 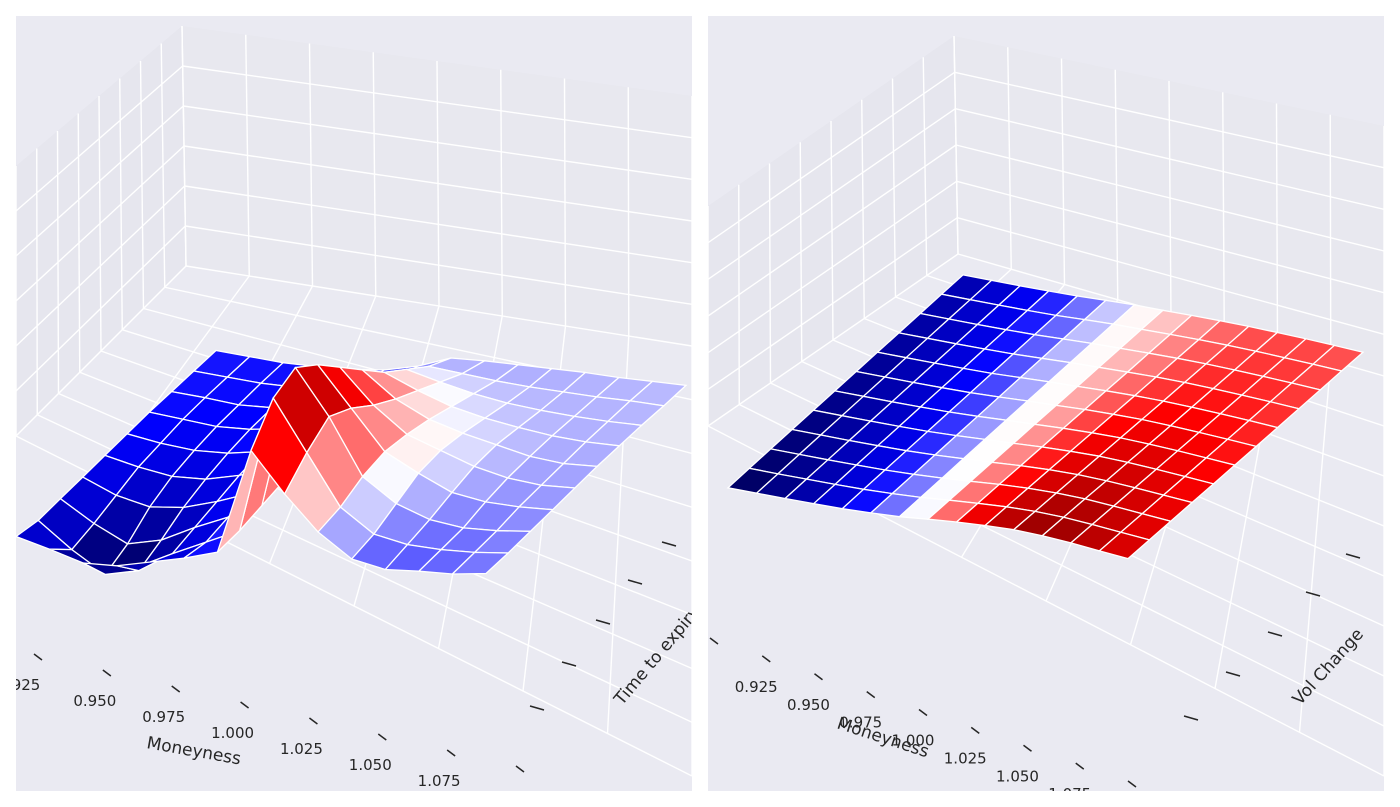 What do you see at coordinates (1069, 788) in the screenshot?
I see `right-x-tick-label: 1.075` at bounding box center [1069, 788].